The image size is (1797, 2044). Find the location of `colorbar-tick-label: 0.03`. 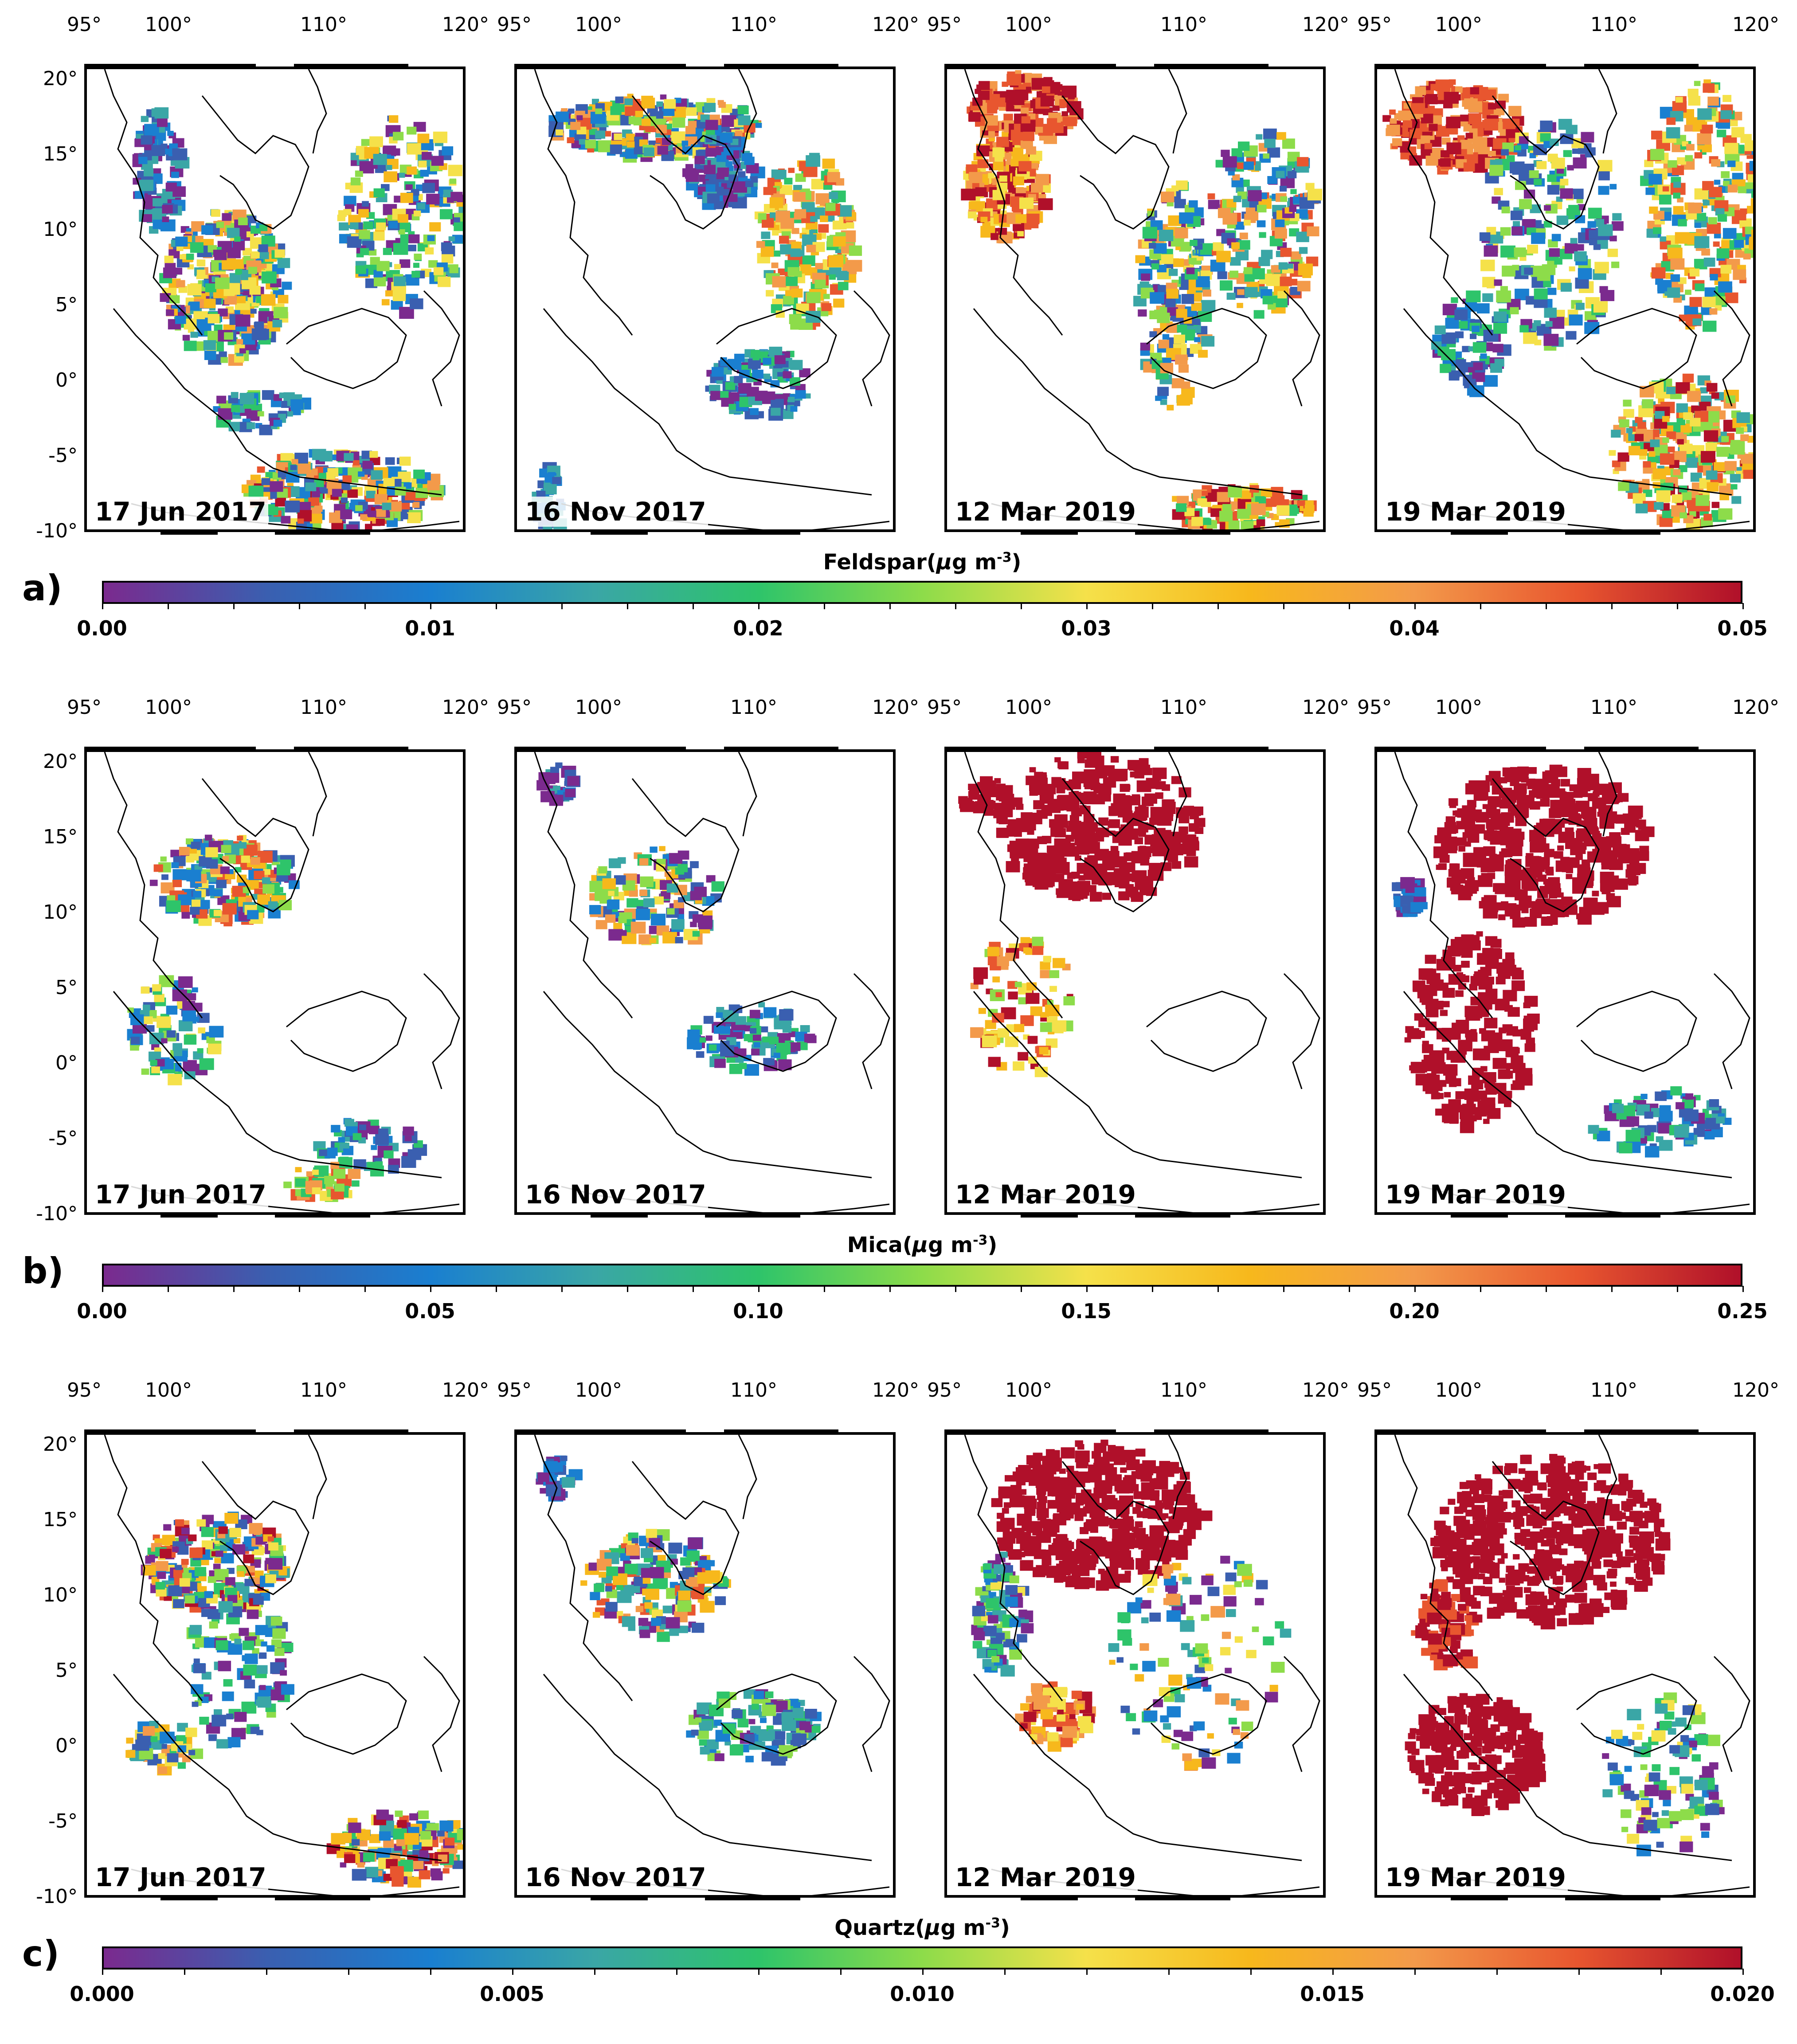

colorbar-tick-label: 0.03 is located at coordinates (1086, 628).